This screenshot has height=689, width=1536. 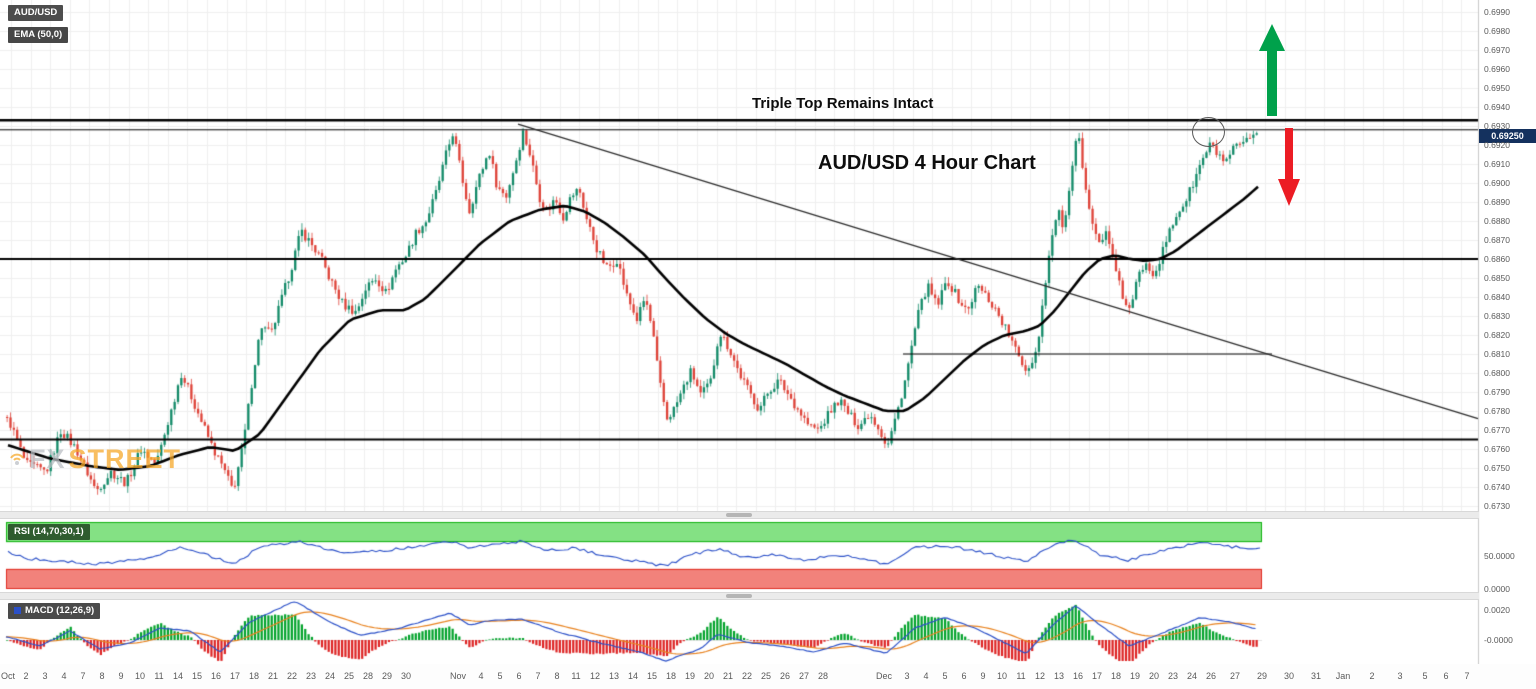 I want to click on price-axis-label: 0.6800, so click(x=1497, y=373).